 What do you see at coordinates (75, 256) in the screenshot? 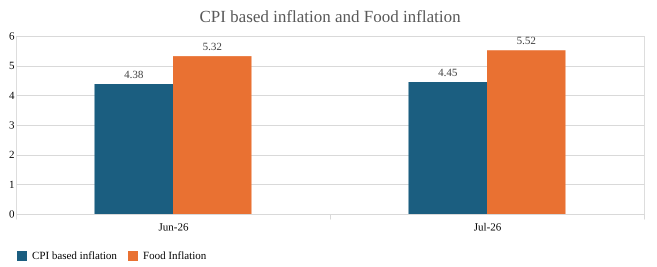
I see `legend-label: CPI based inflation` at bounding box center [75, 256].